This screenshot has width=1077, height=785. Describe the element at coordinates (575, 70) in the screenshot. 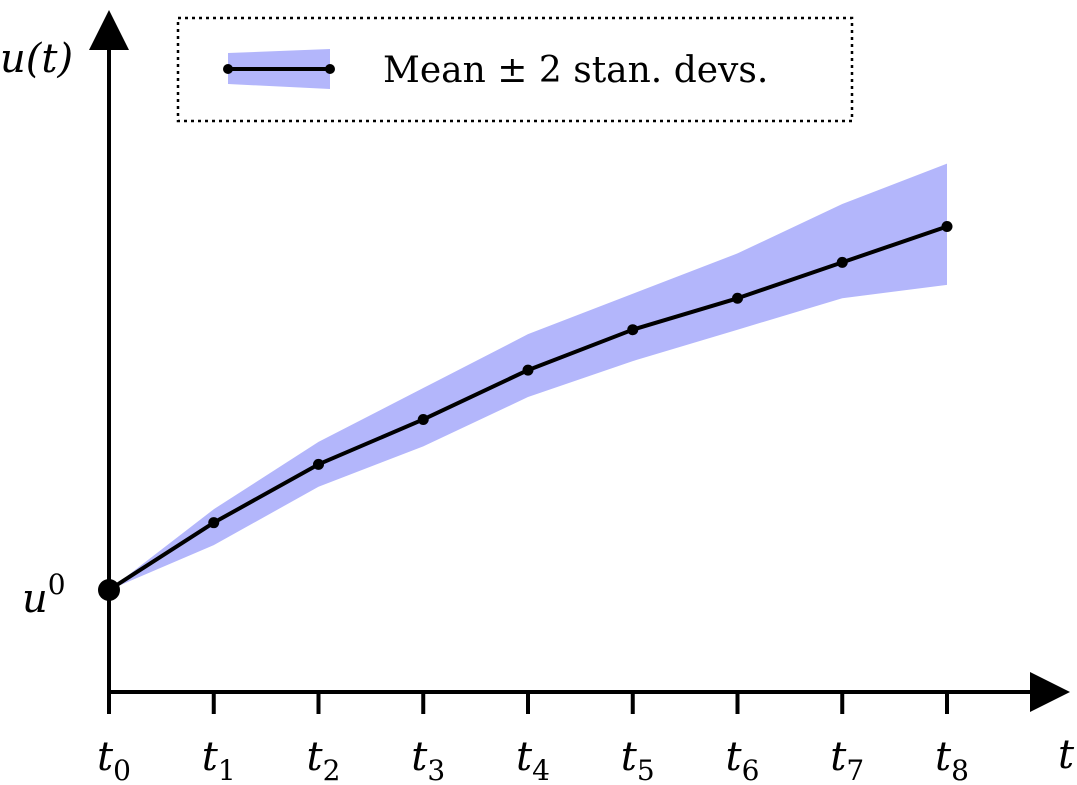

I see `legend-label: Mean ± 2 stan. devs.` at that location.